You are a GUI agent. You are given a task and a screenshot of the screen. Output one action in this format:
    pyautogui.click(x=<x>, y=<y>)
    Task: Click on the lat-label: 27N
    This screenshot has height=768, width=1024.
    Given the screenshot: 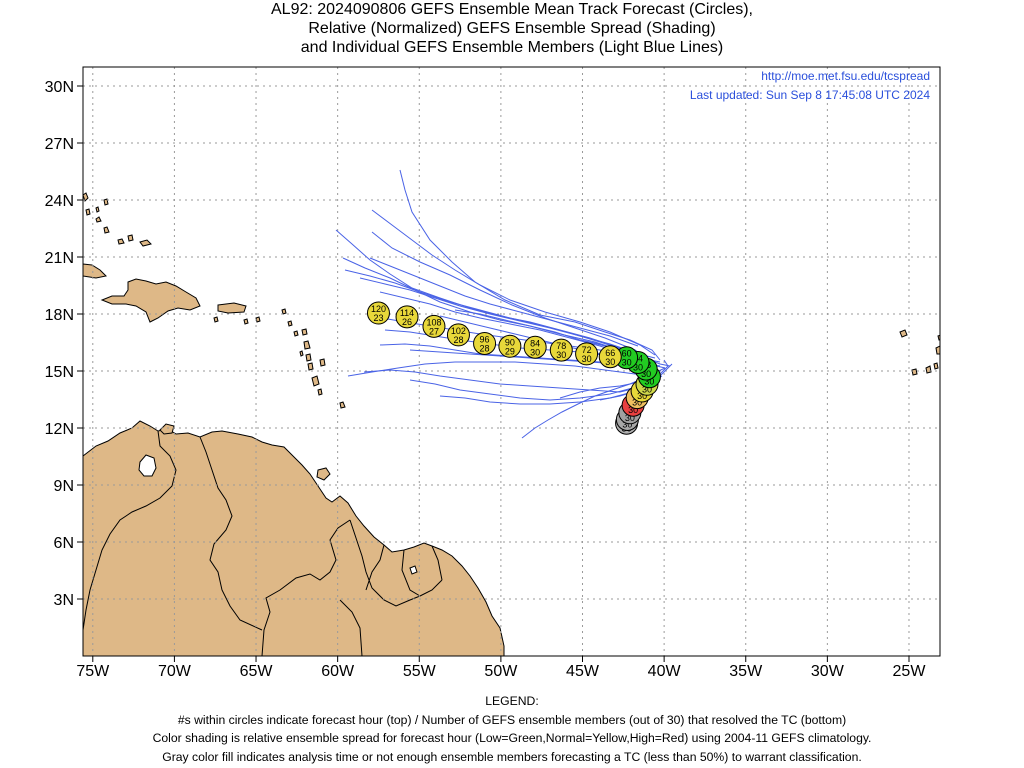 What is the action you would take?
    pyautogui.click(x=59, y=144)
    